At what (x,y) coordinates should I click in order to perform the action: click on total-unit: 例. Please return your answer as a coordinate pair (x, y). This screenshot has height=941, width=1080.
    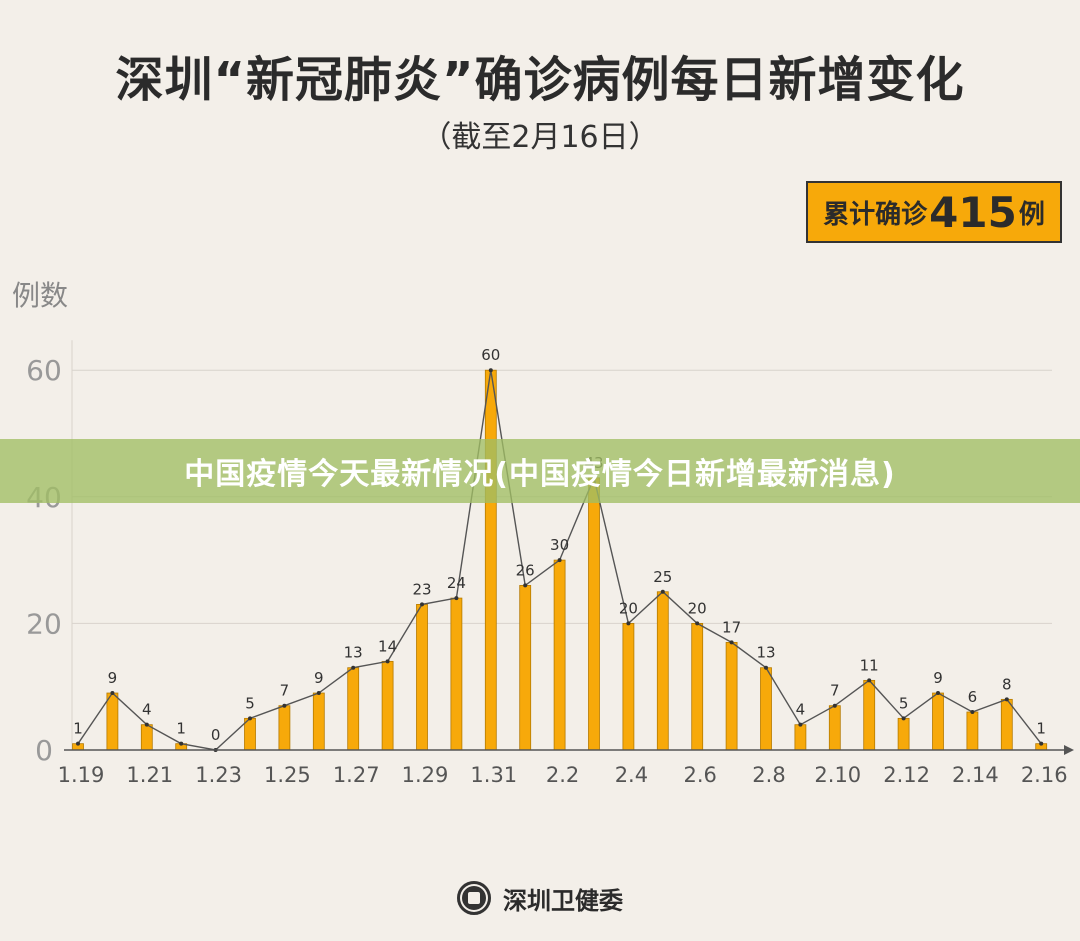
    Looking at the image, I should click on (1031, 214).